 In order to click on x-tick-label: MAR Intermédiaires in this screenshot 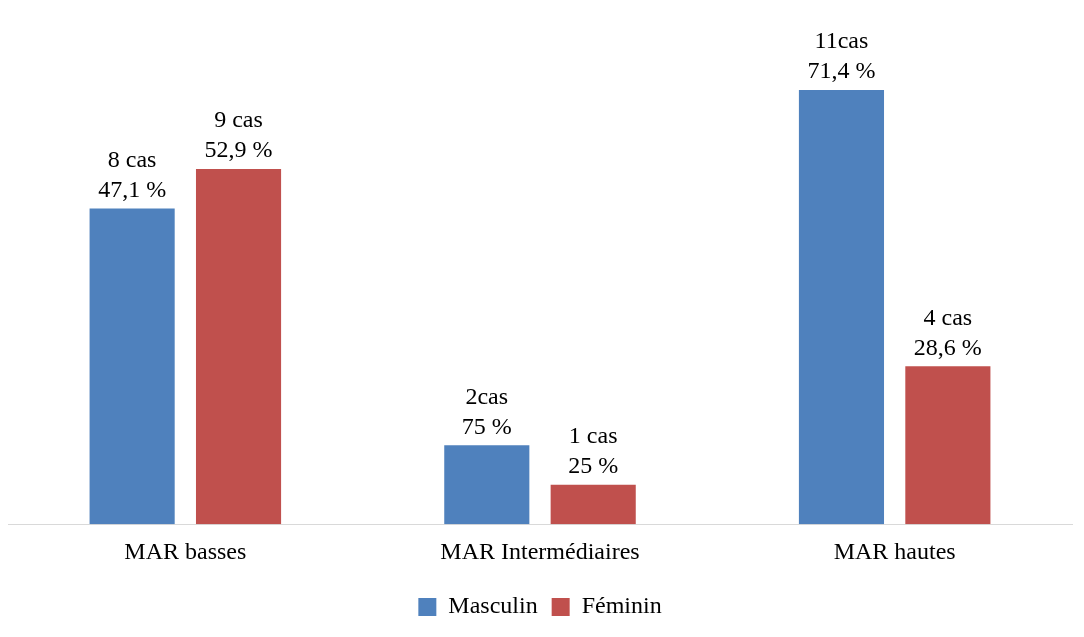, I will do `click(540, 550)`.